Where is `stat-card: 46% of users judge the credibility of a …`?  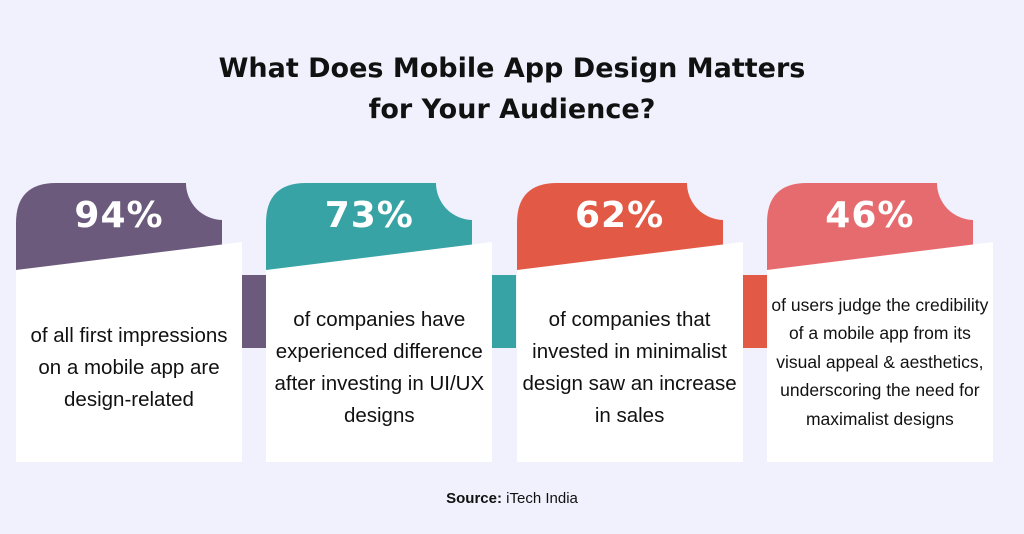 stat-card: 46% of users judge the credibility of a … is located at coordinates (891, 323).